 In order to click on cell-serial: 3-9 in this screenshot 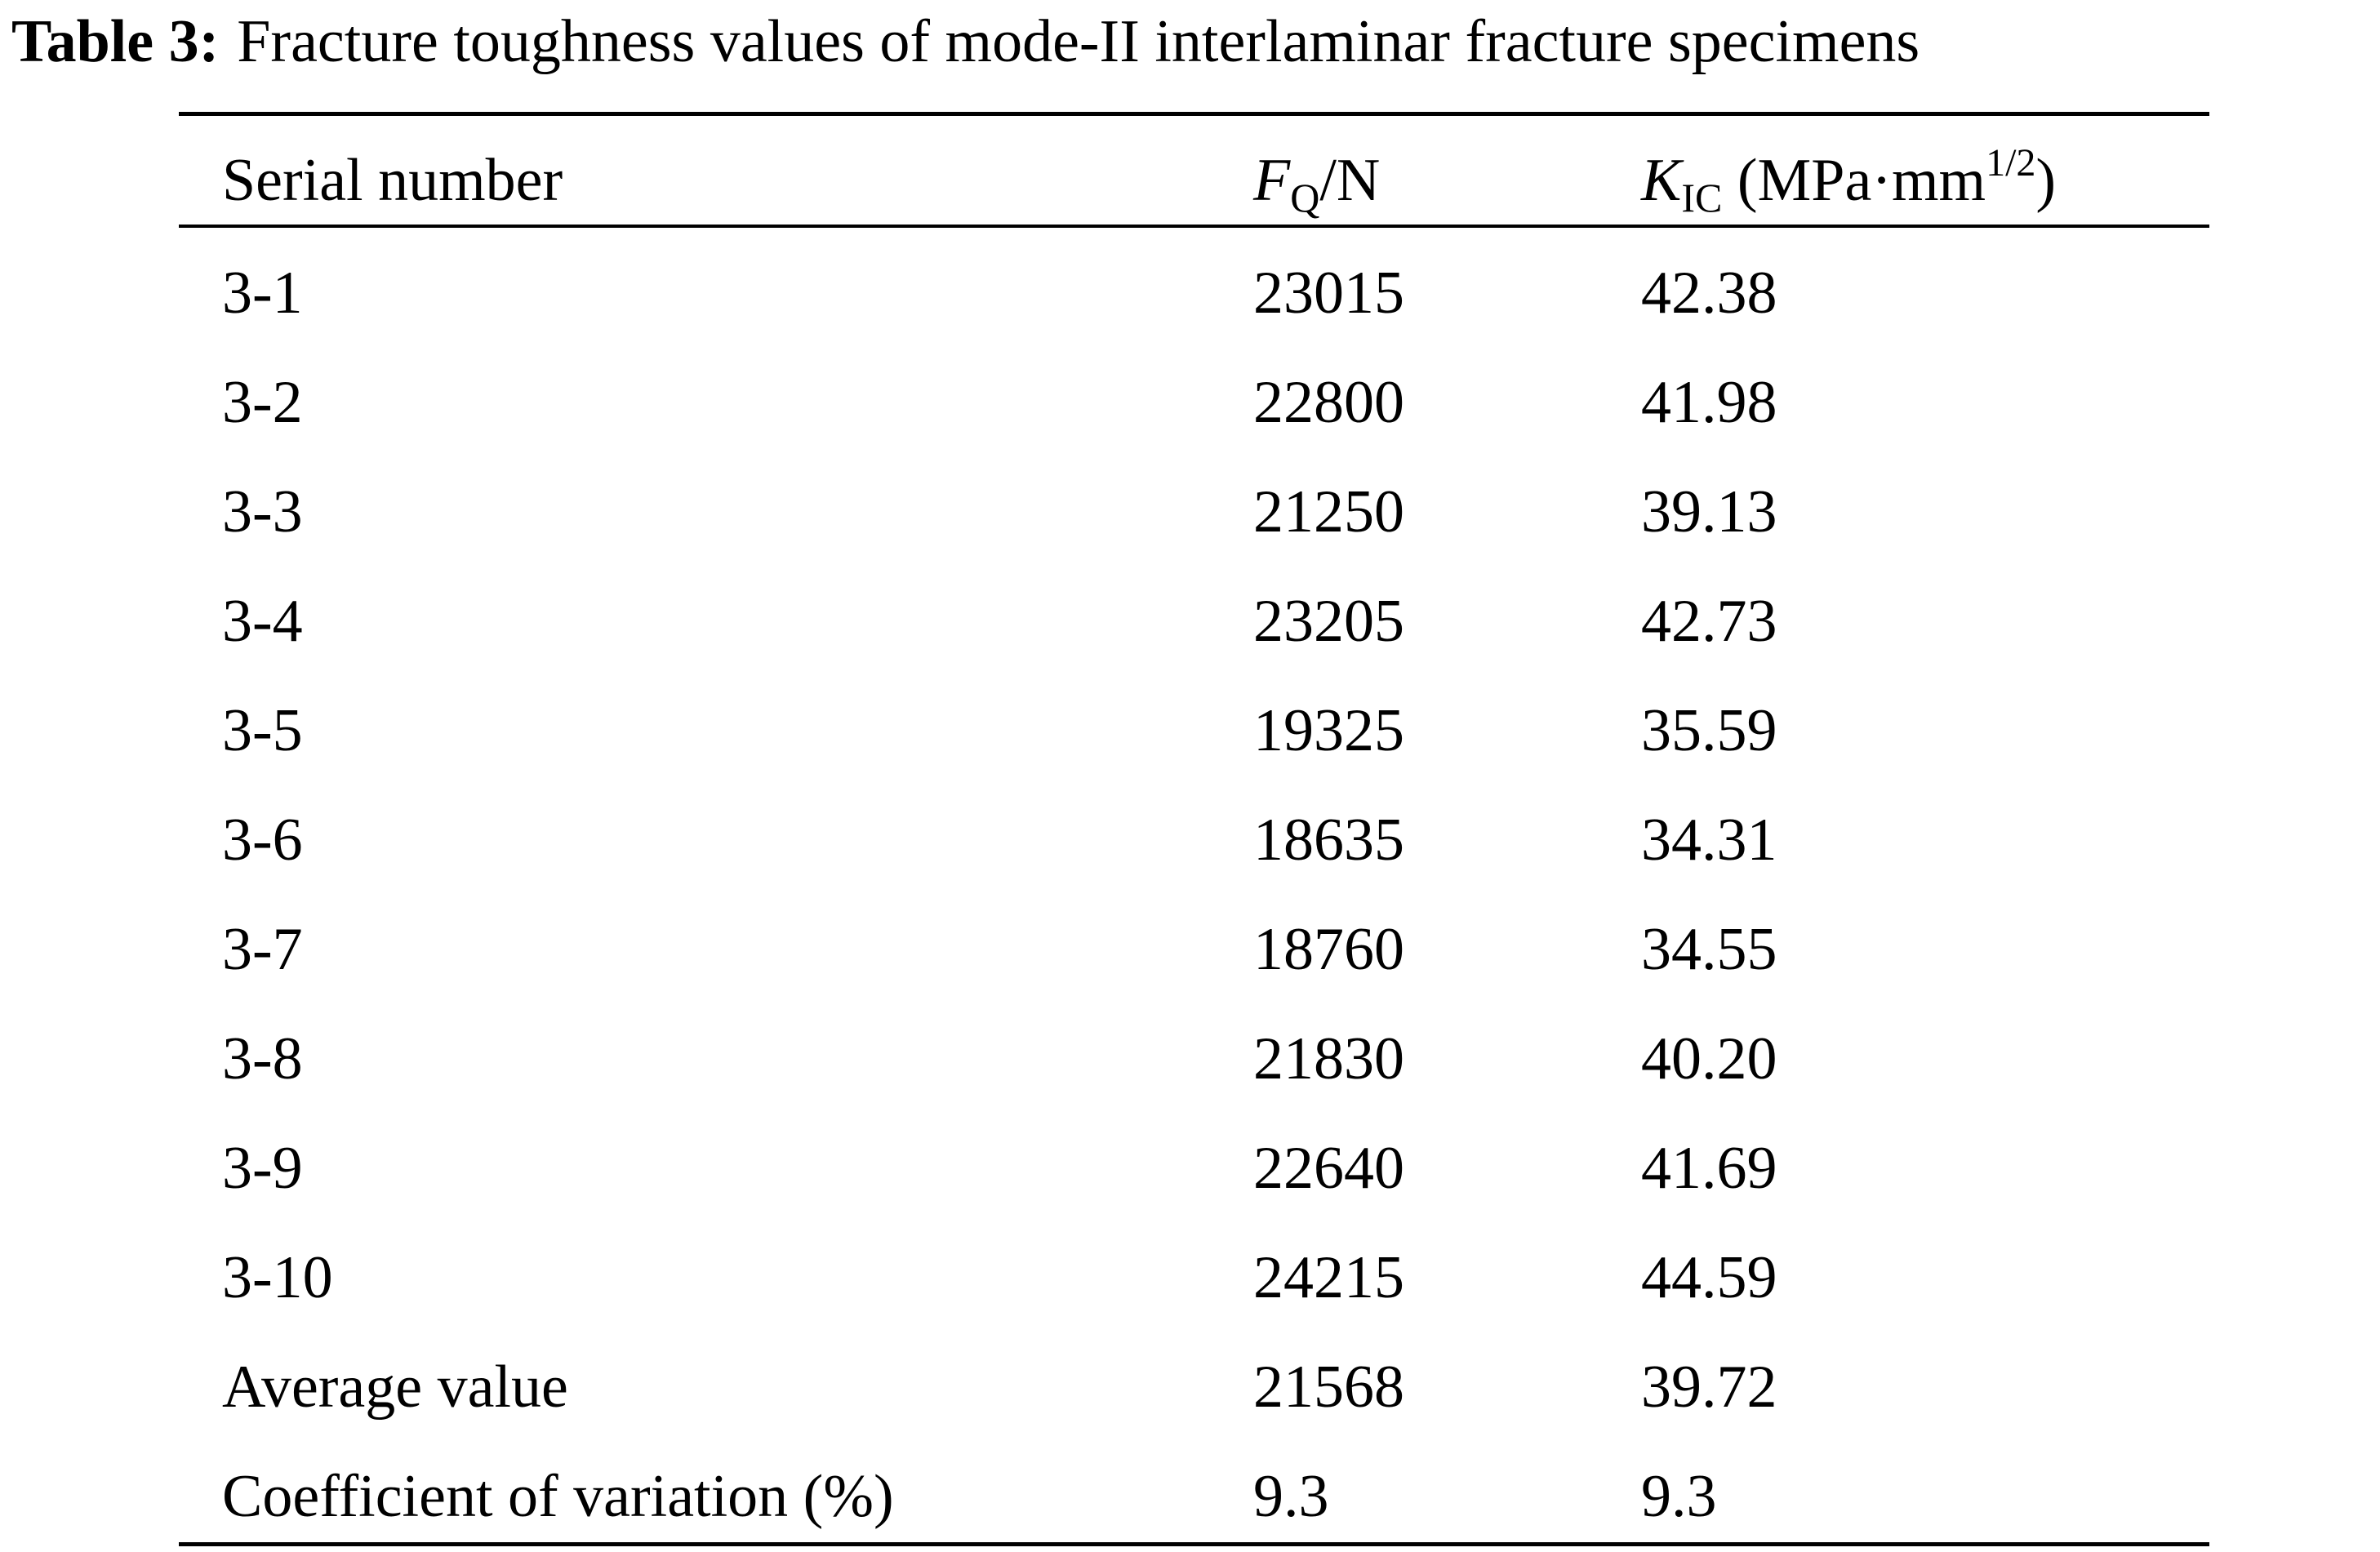, I will do `click(263, 1169)`.